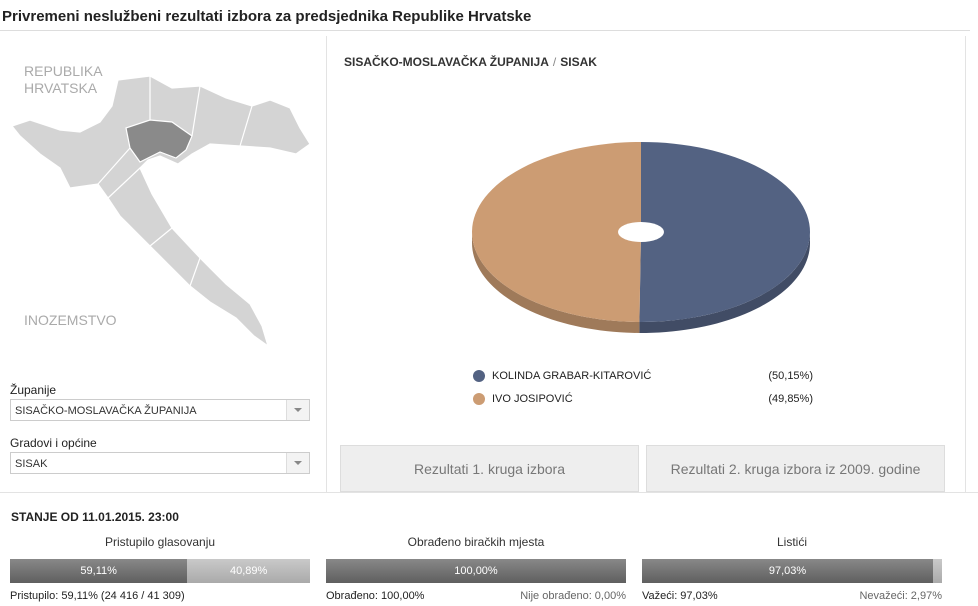 The height and width of the screenshot is (606, 978). I want to click on legend-item: KOLINDA GRABAR-KITAROVIĆ (50,15%), so click(643, 375).